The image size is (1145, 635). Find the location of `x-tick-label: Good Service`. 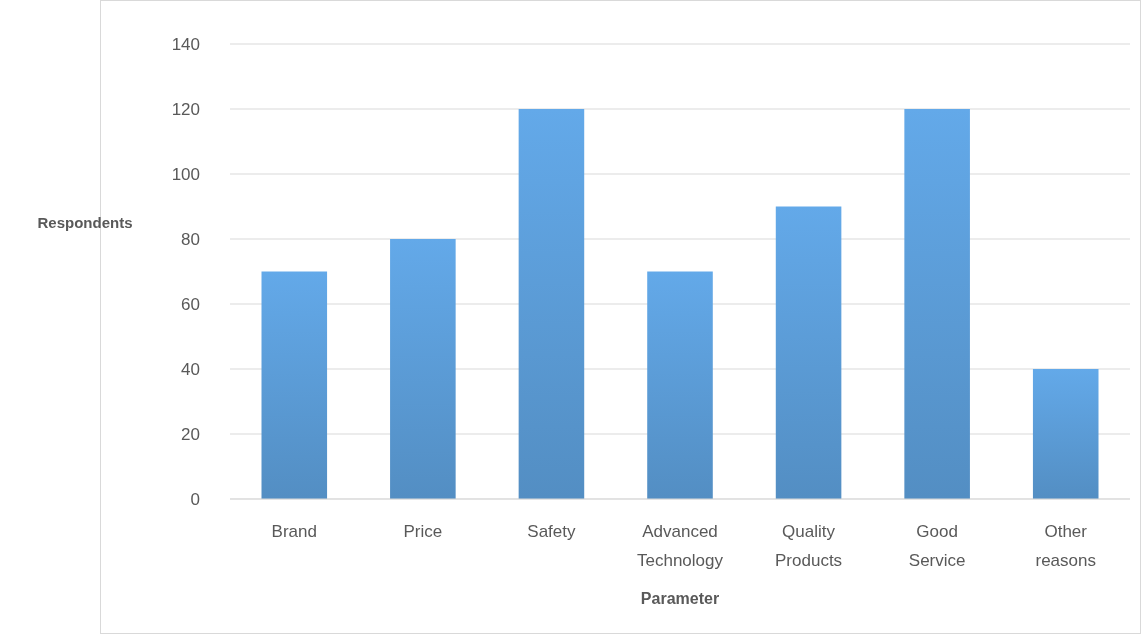

x-tick-label: Good Service is located at coordinates (937, 546).